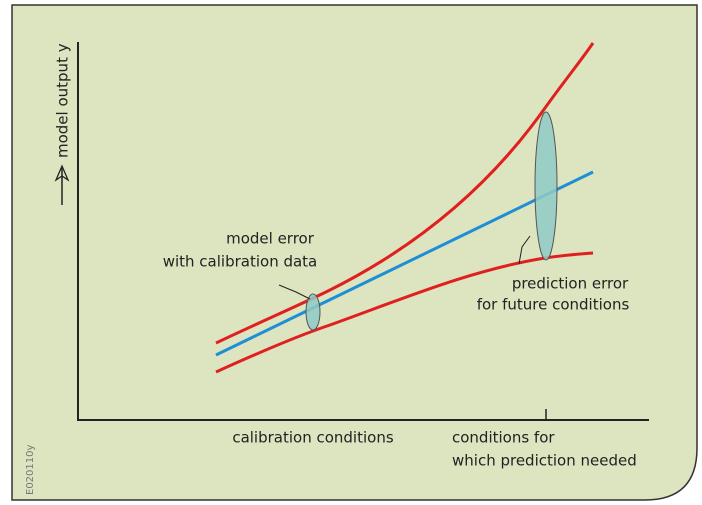 The height and width of the screenshot is (505, 702). What do you see at coordinates (404, 312) in the screenshot?
I see `lower-bound-curve` at bounding box center [404, 312].